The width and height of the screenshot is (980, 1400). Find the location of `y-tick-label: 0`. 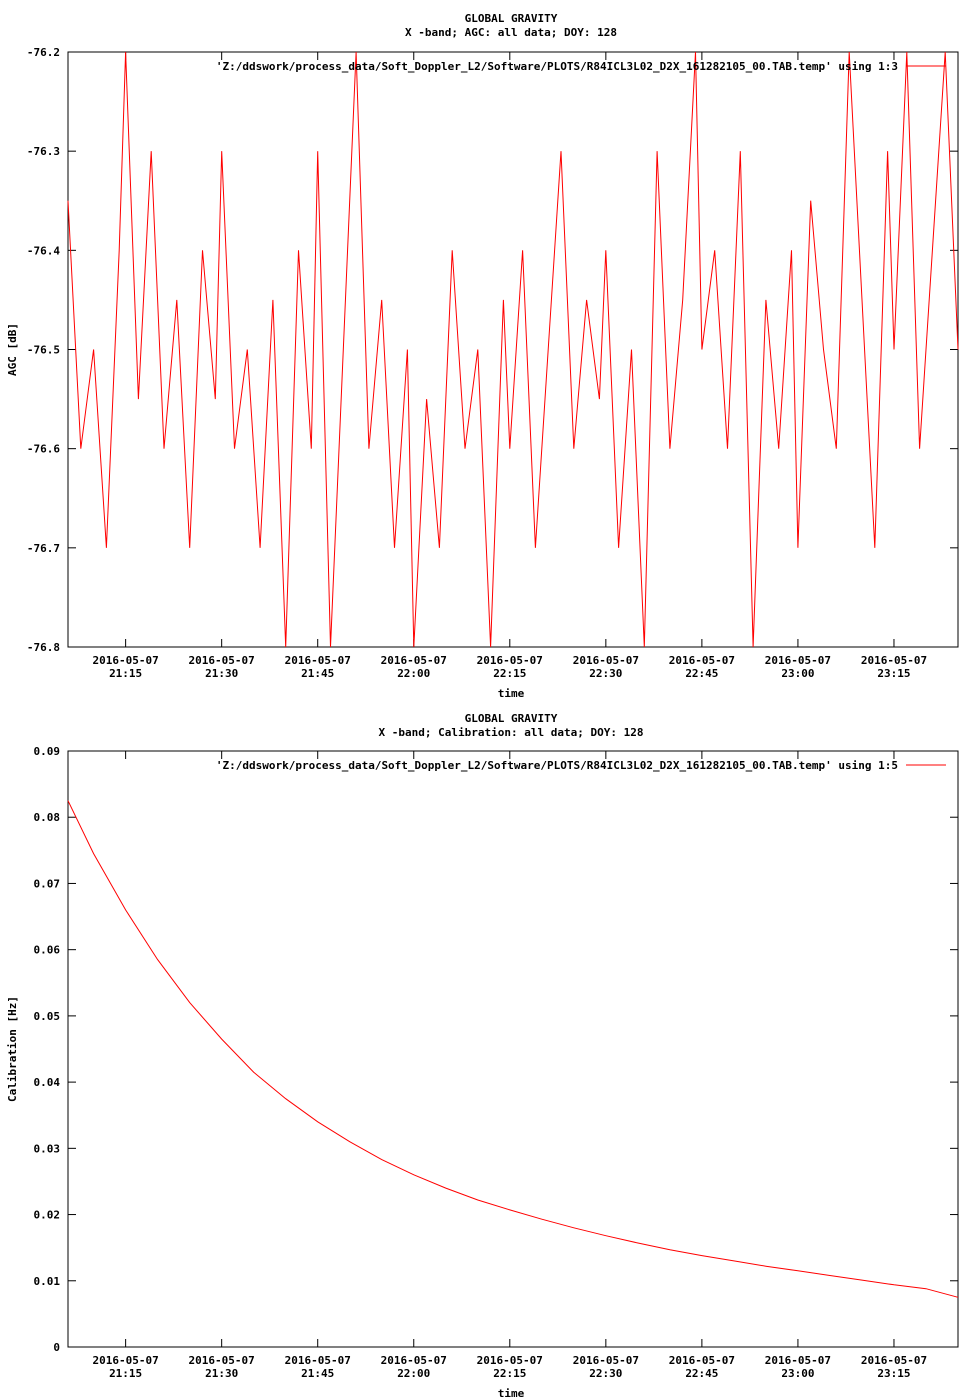

y-tick-label: 0 is located at coordinates (56, 1347).